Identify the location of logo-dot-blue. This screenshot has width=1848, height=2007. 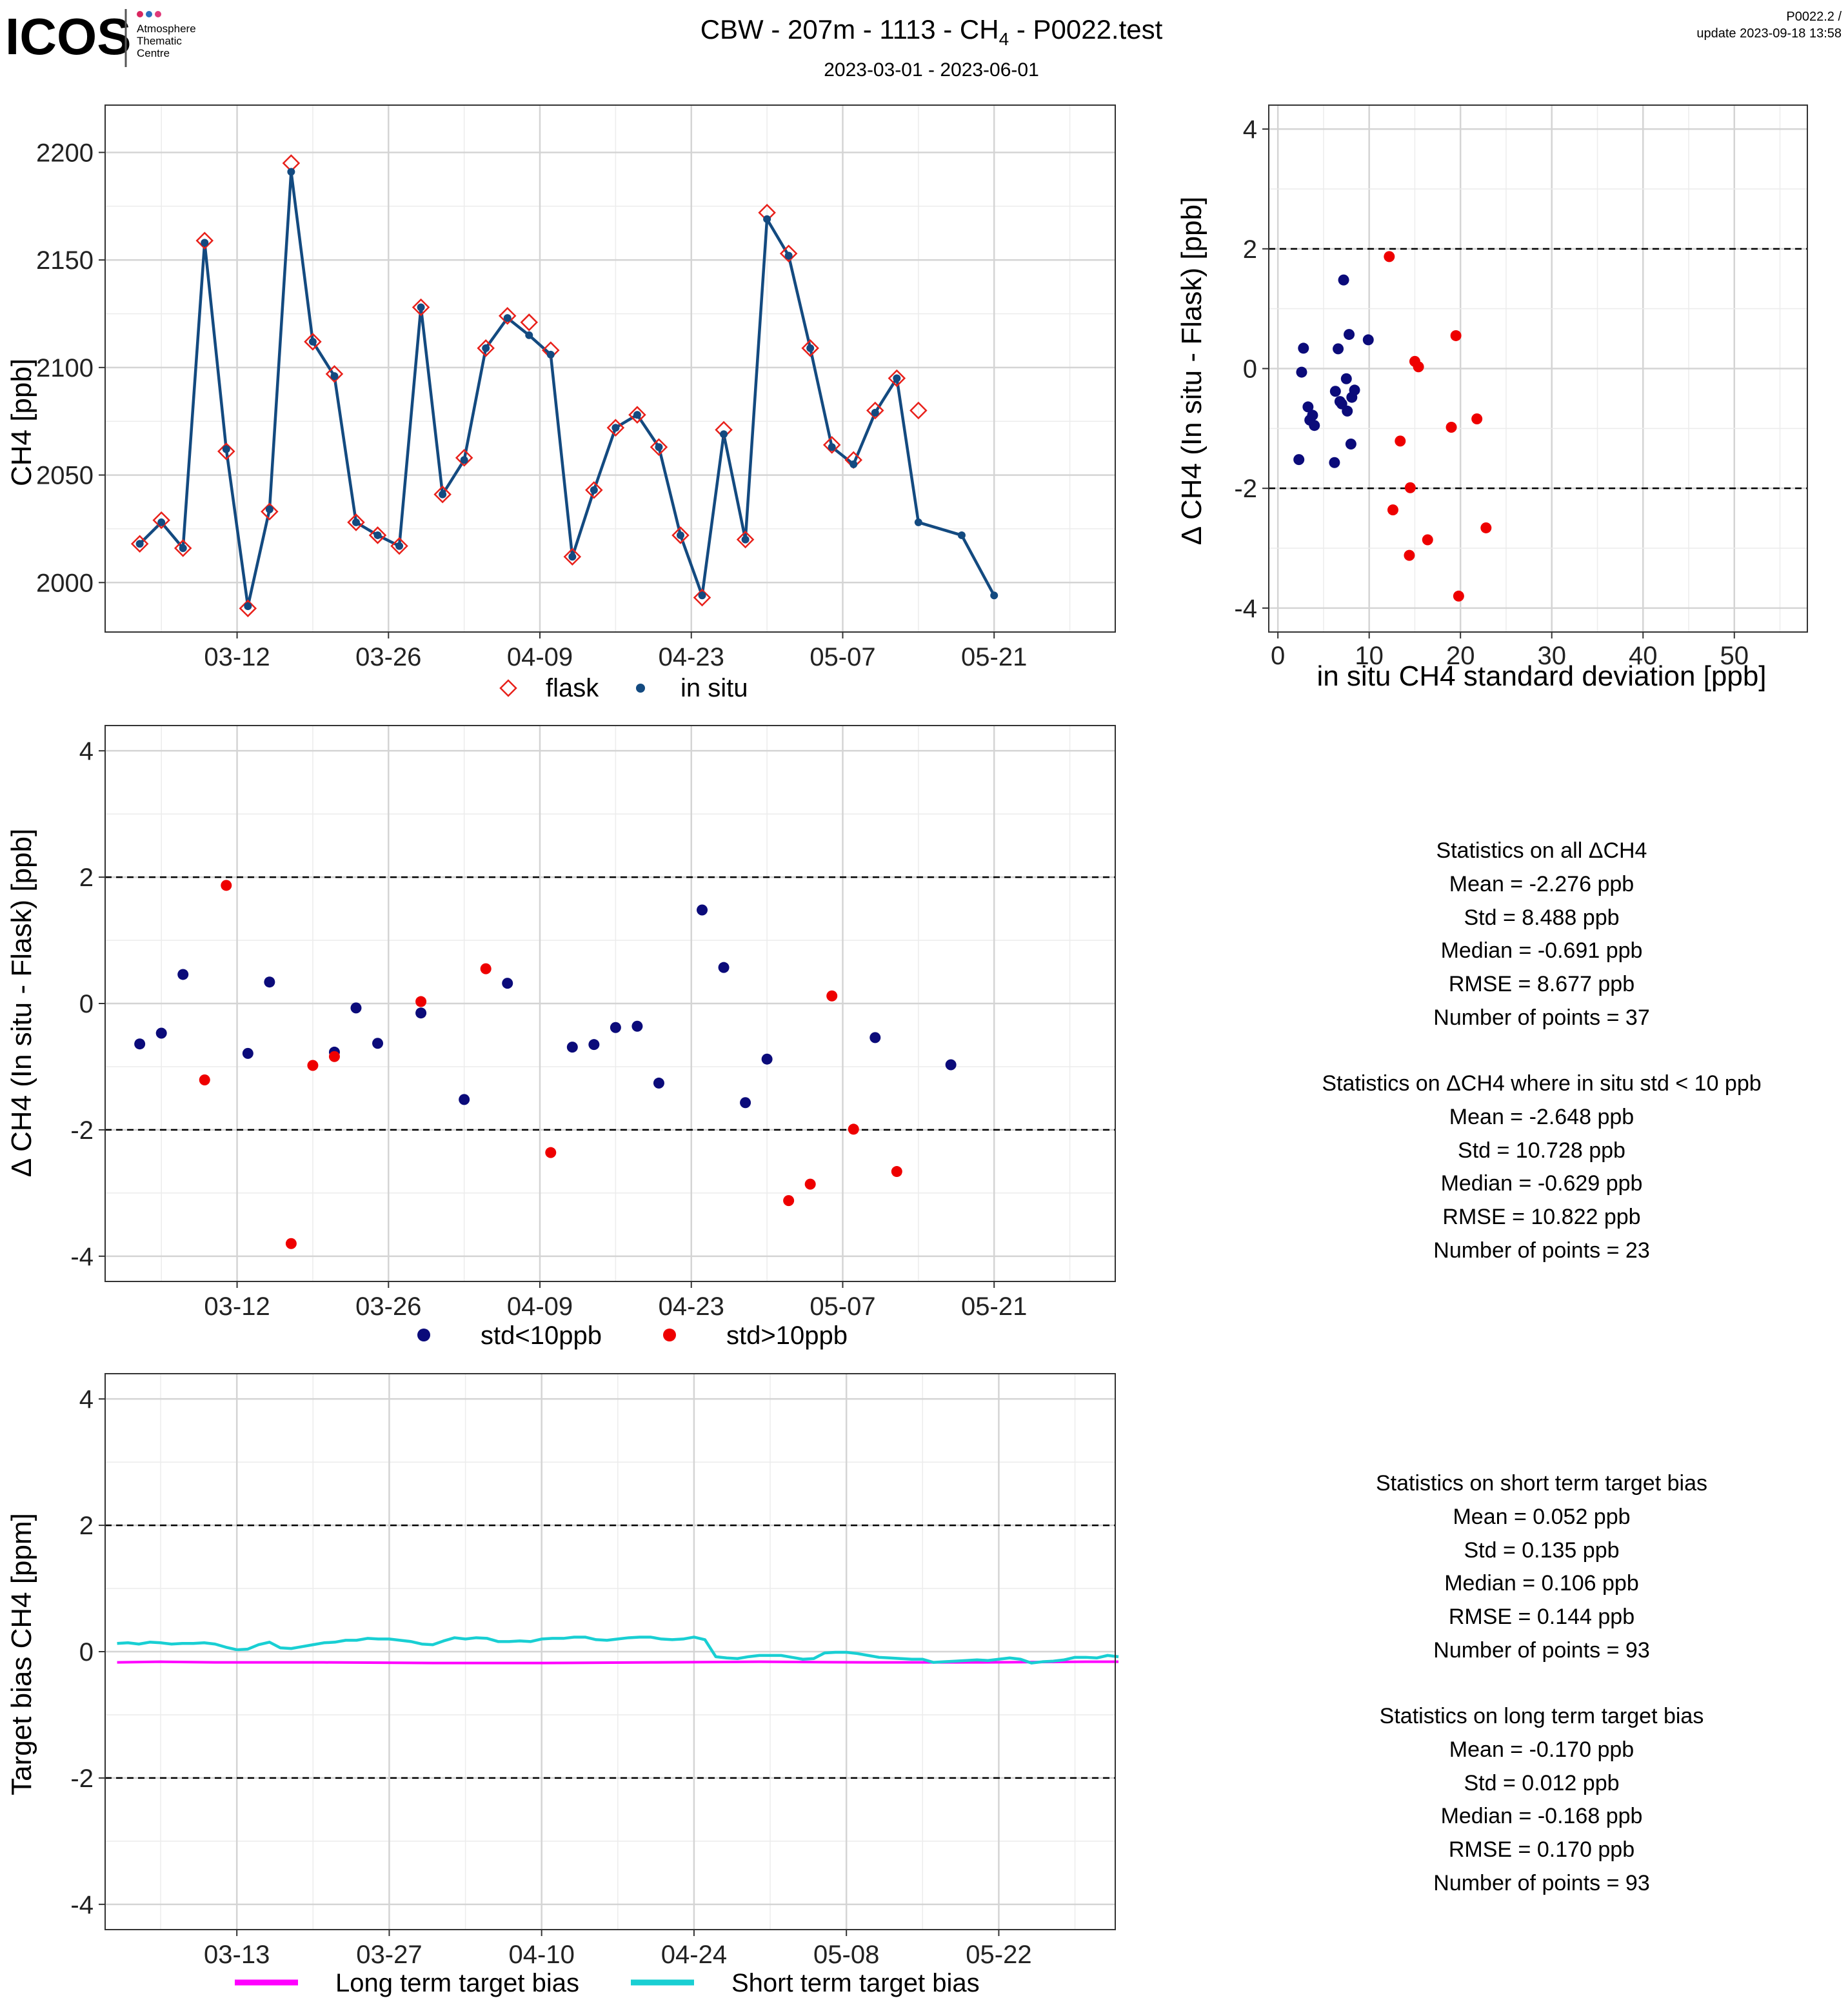
(149, 14).